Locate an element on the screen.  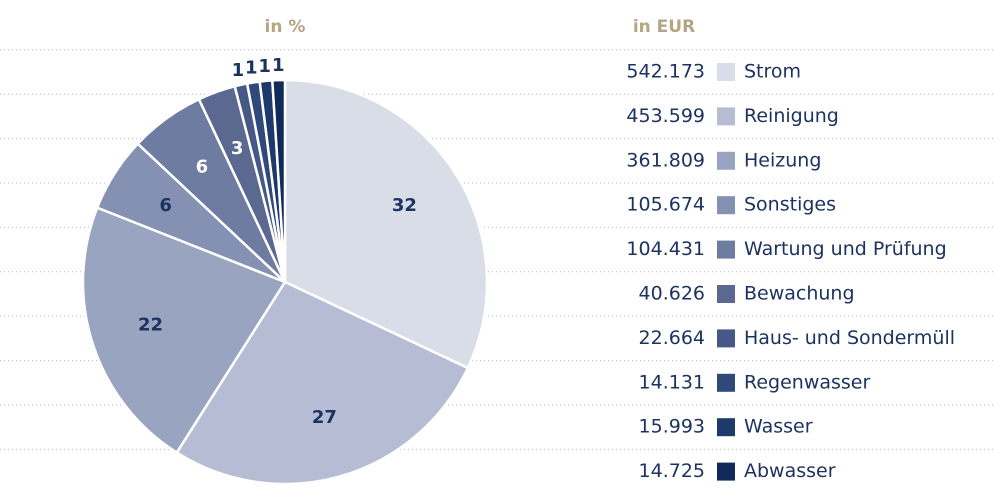
legend-value: 14.131 is located at coordinates (672, 382).